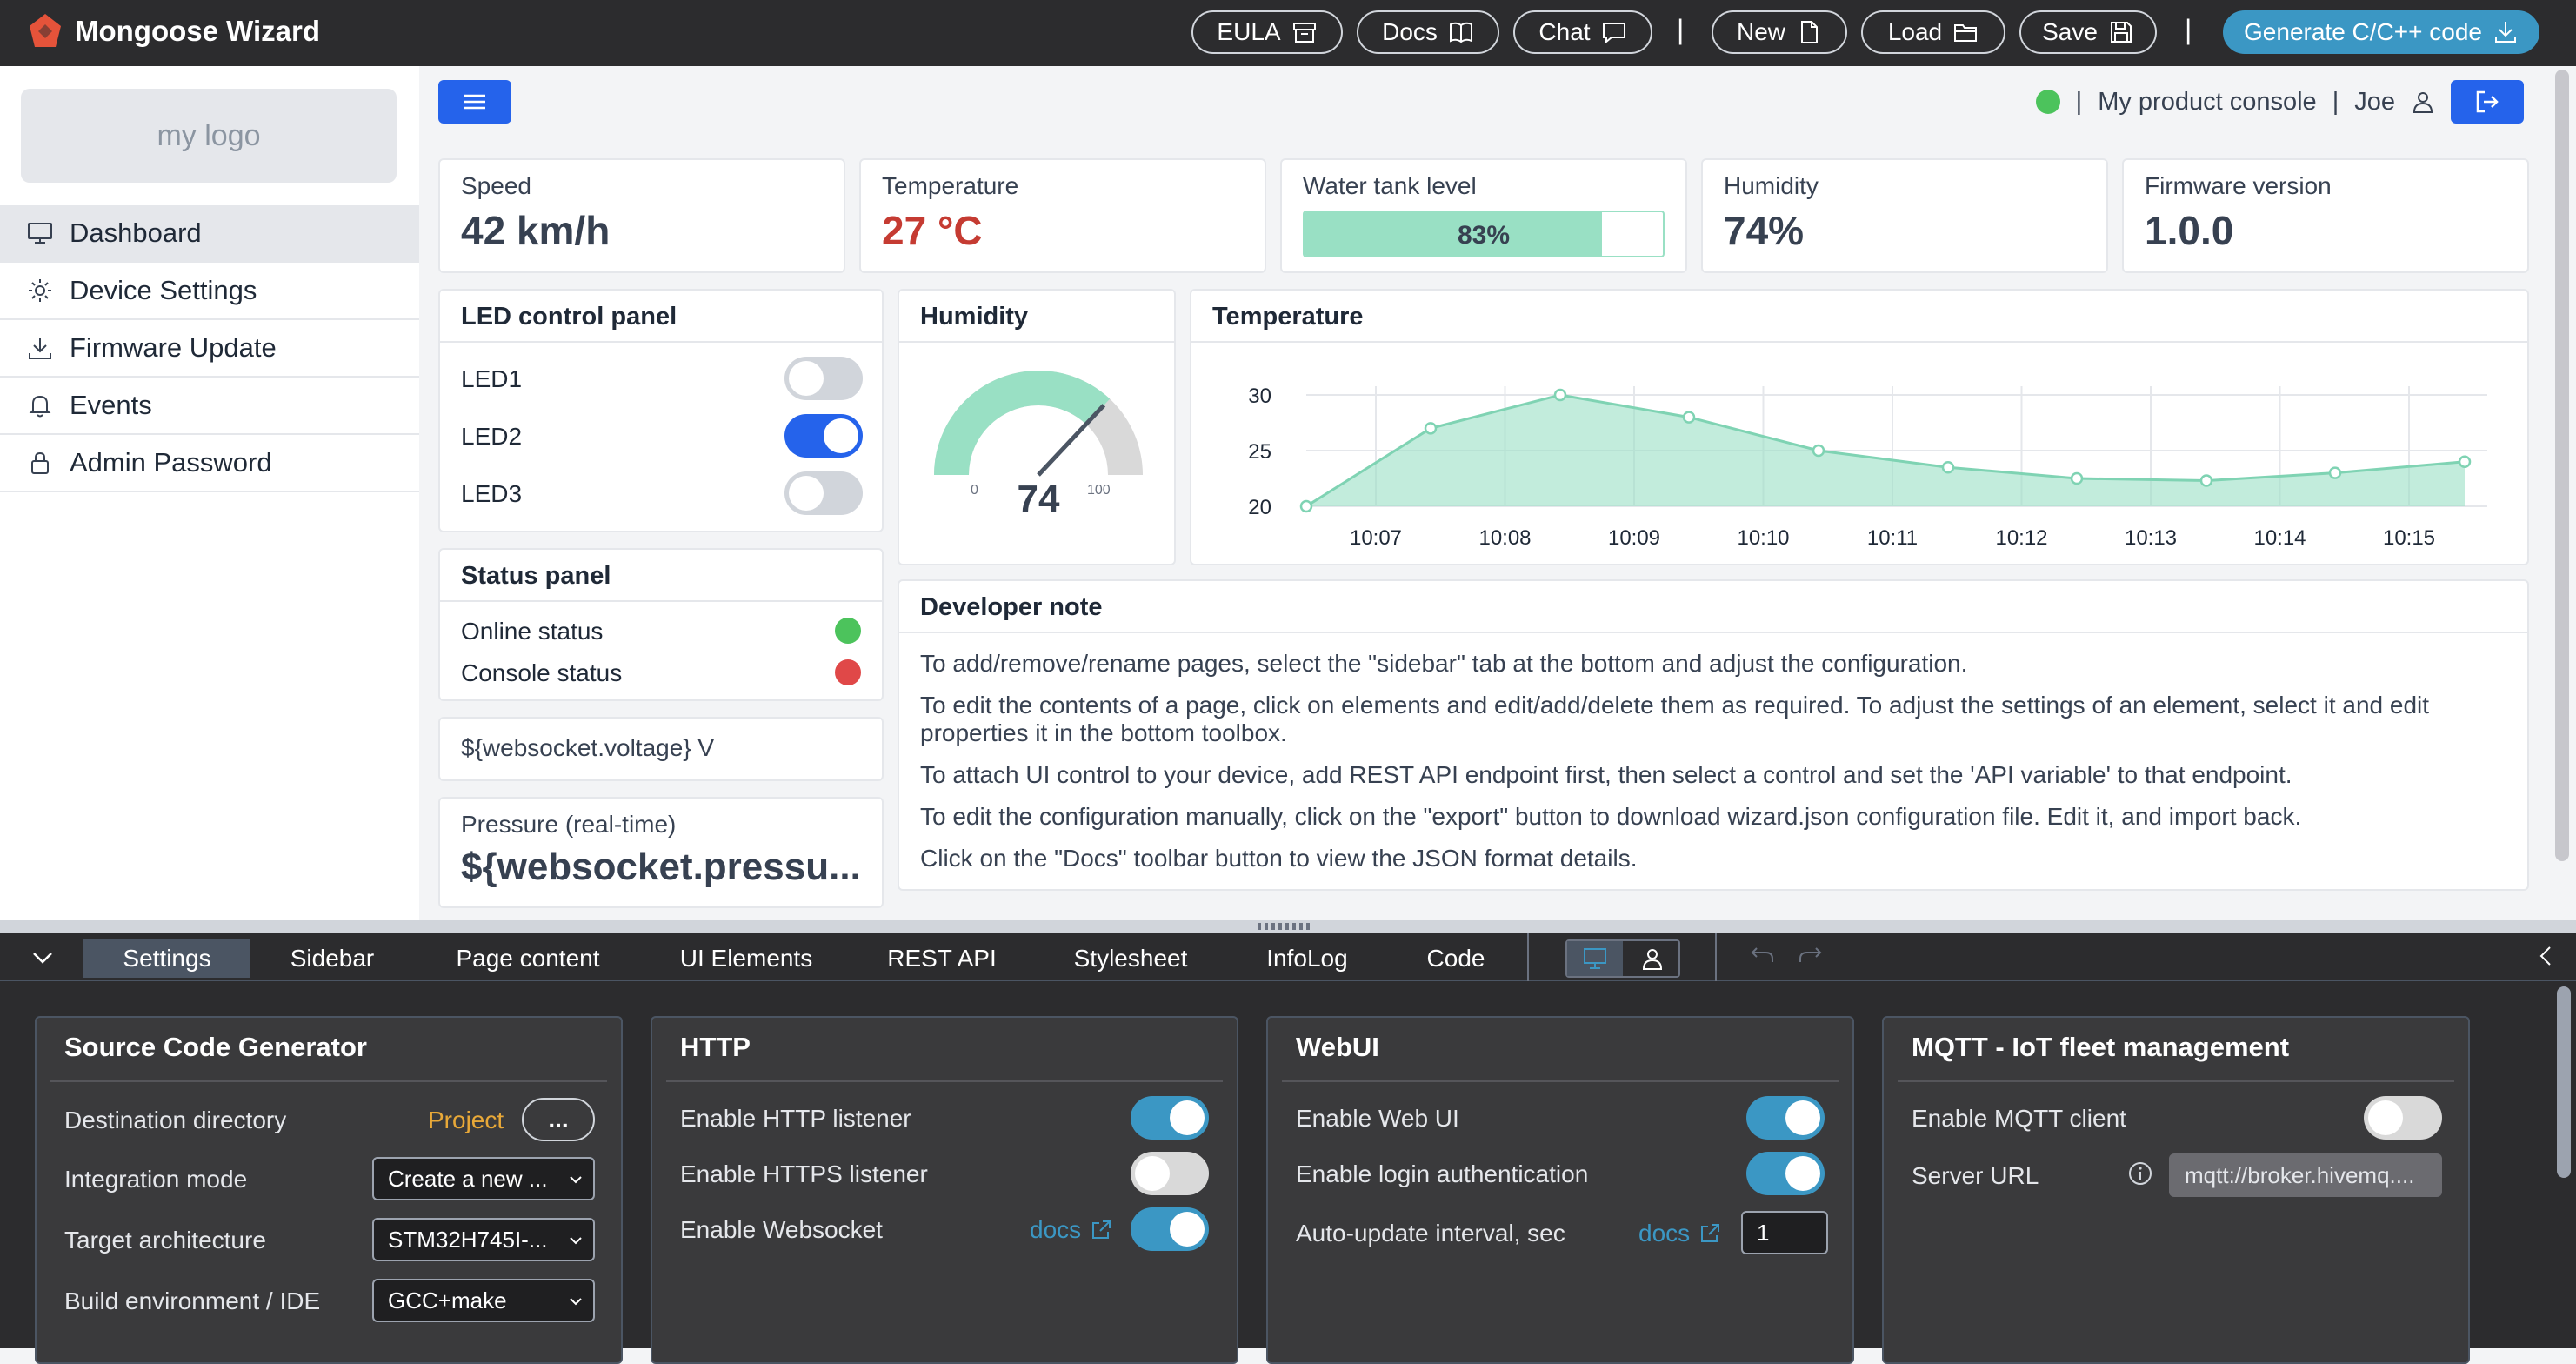  Describe the element at coordinates (1779, 32) in the screenshot. I see `new-button: New` at that location.